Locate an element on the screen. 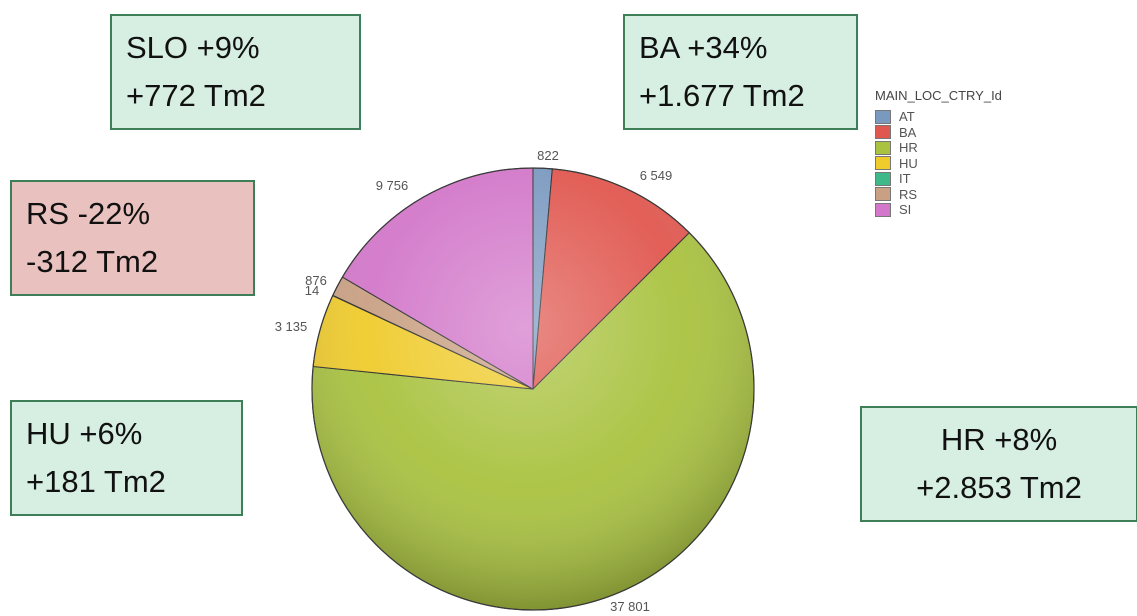 The image size is (1137, 616). callout-ba: BA +34% +1.677 Tm2 is located at coordinates (740, 72).